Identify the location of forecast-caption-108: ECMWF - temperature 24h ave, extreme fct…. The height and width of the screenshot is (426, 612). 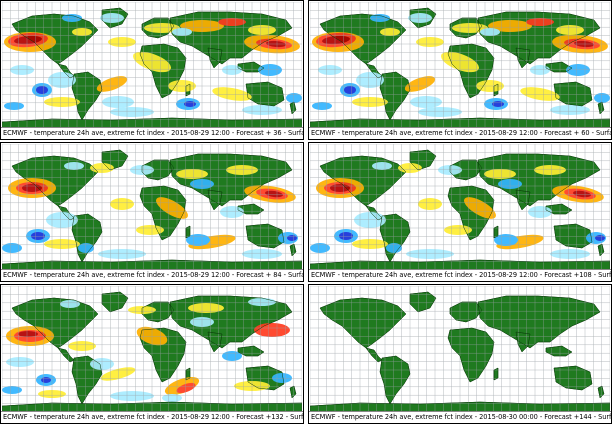
(460, 275).